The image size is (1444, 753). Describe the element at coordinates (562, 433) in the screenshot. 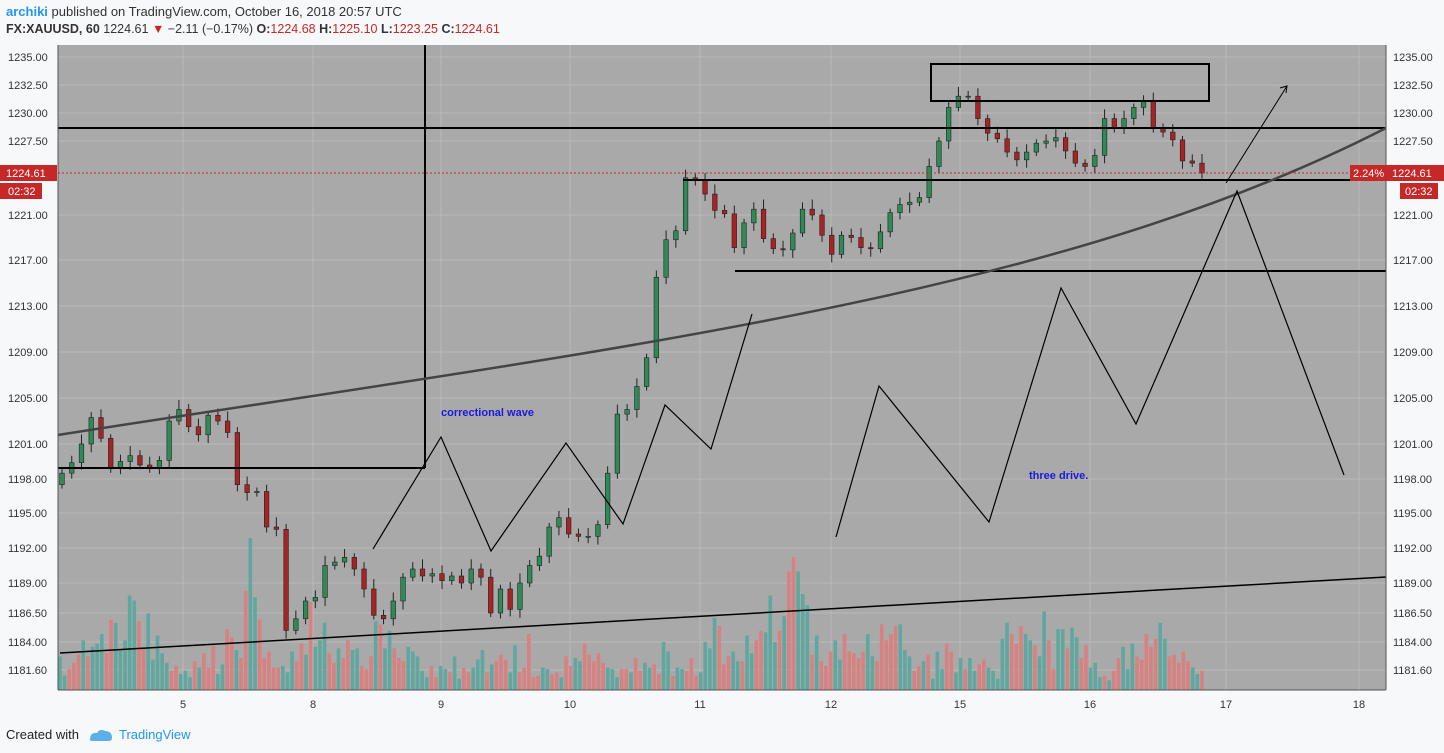

I see `correctional-wave-line` at that location.